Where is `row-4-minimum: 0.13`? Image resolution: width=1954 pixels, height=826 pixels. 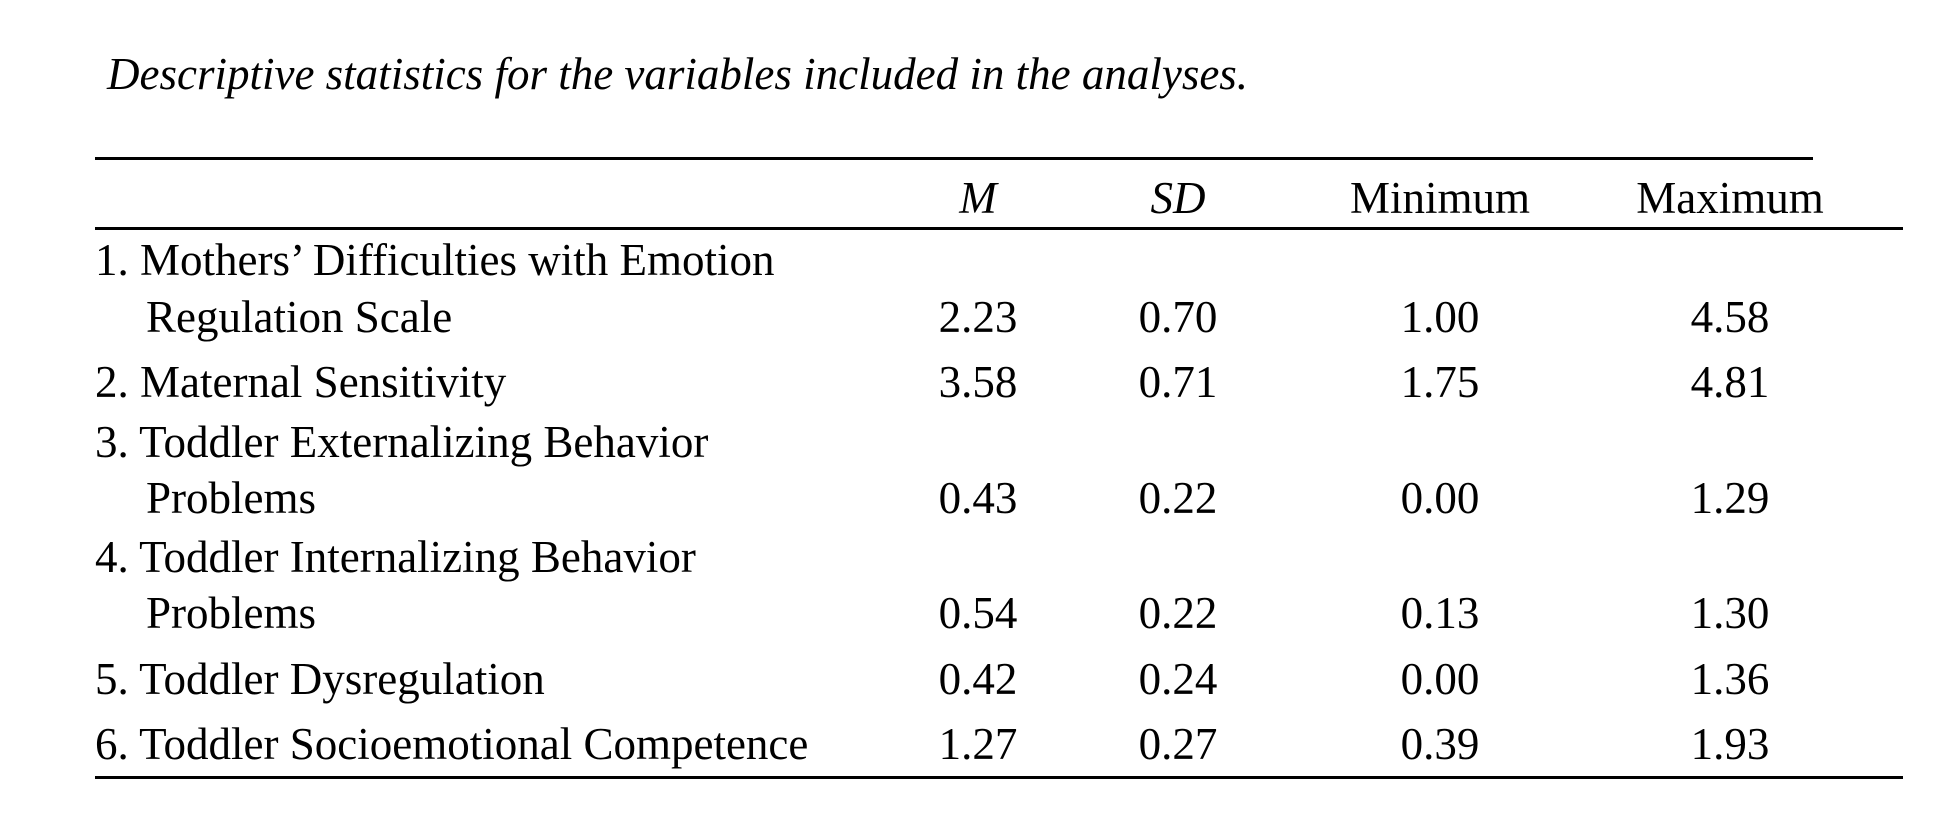 row-4-minimum: 0.13 is located at coordinates (1440, 613).